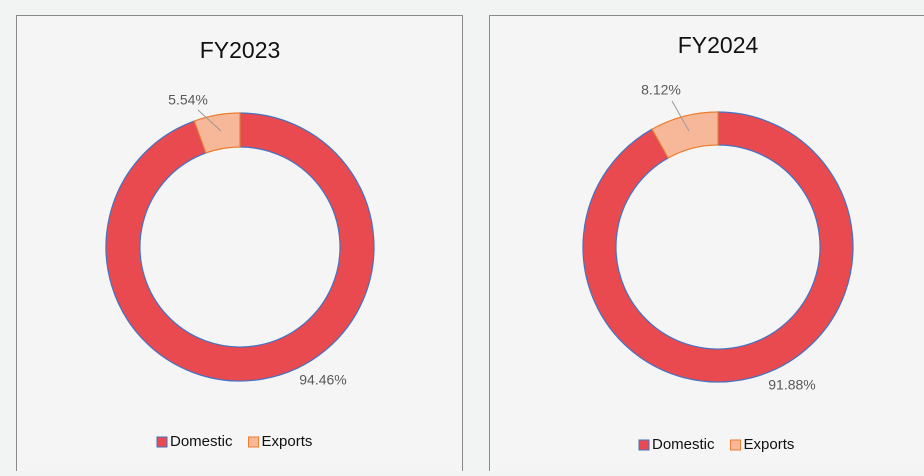 The width and height of the screenshot is (924, 476). Describe the element at coordinates (791, 385) in the screenshot. I see `data-label: 91.88%` at that location.